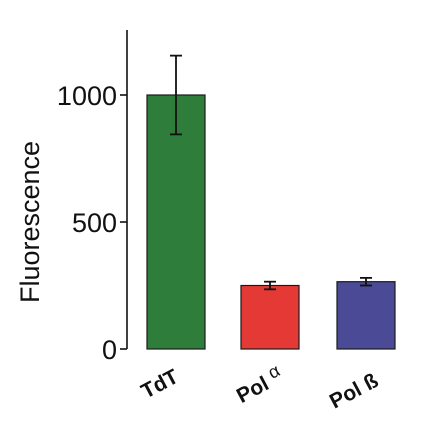  I want to click on x-tick-label: Pol ß, so click(354, 391).